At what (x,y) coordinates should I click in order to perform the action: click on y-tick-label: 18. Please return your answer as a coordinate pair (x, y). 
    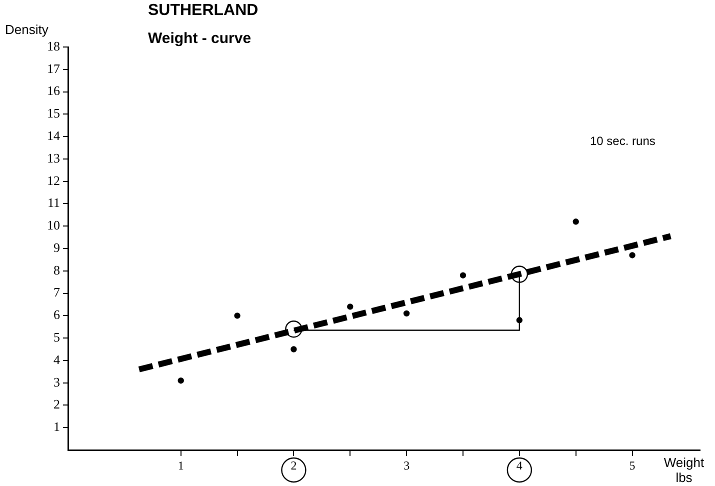
    Looking at the image, I should click on (53, 46).